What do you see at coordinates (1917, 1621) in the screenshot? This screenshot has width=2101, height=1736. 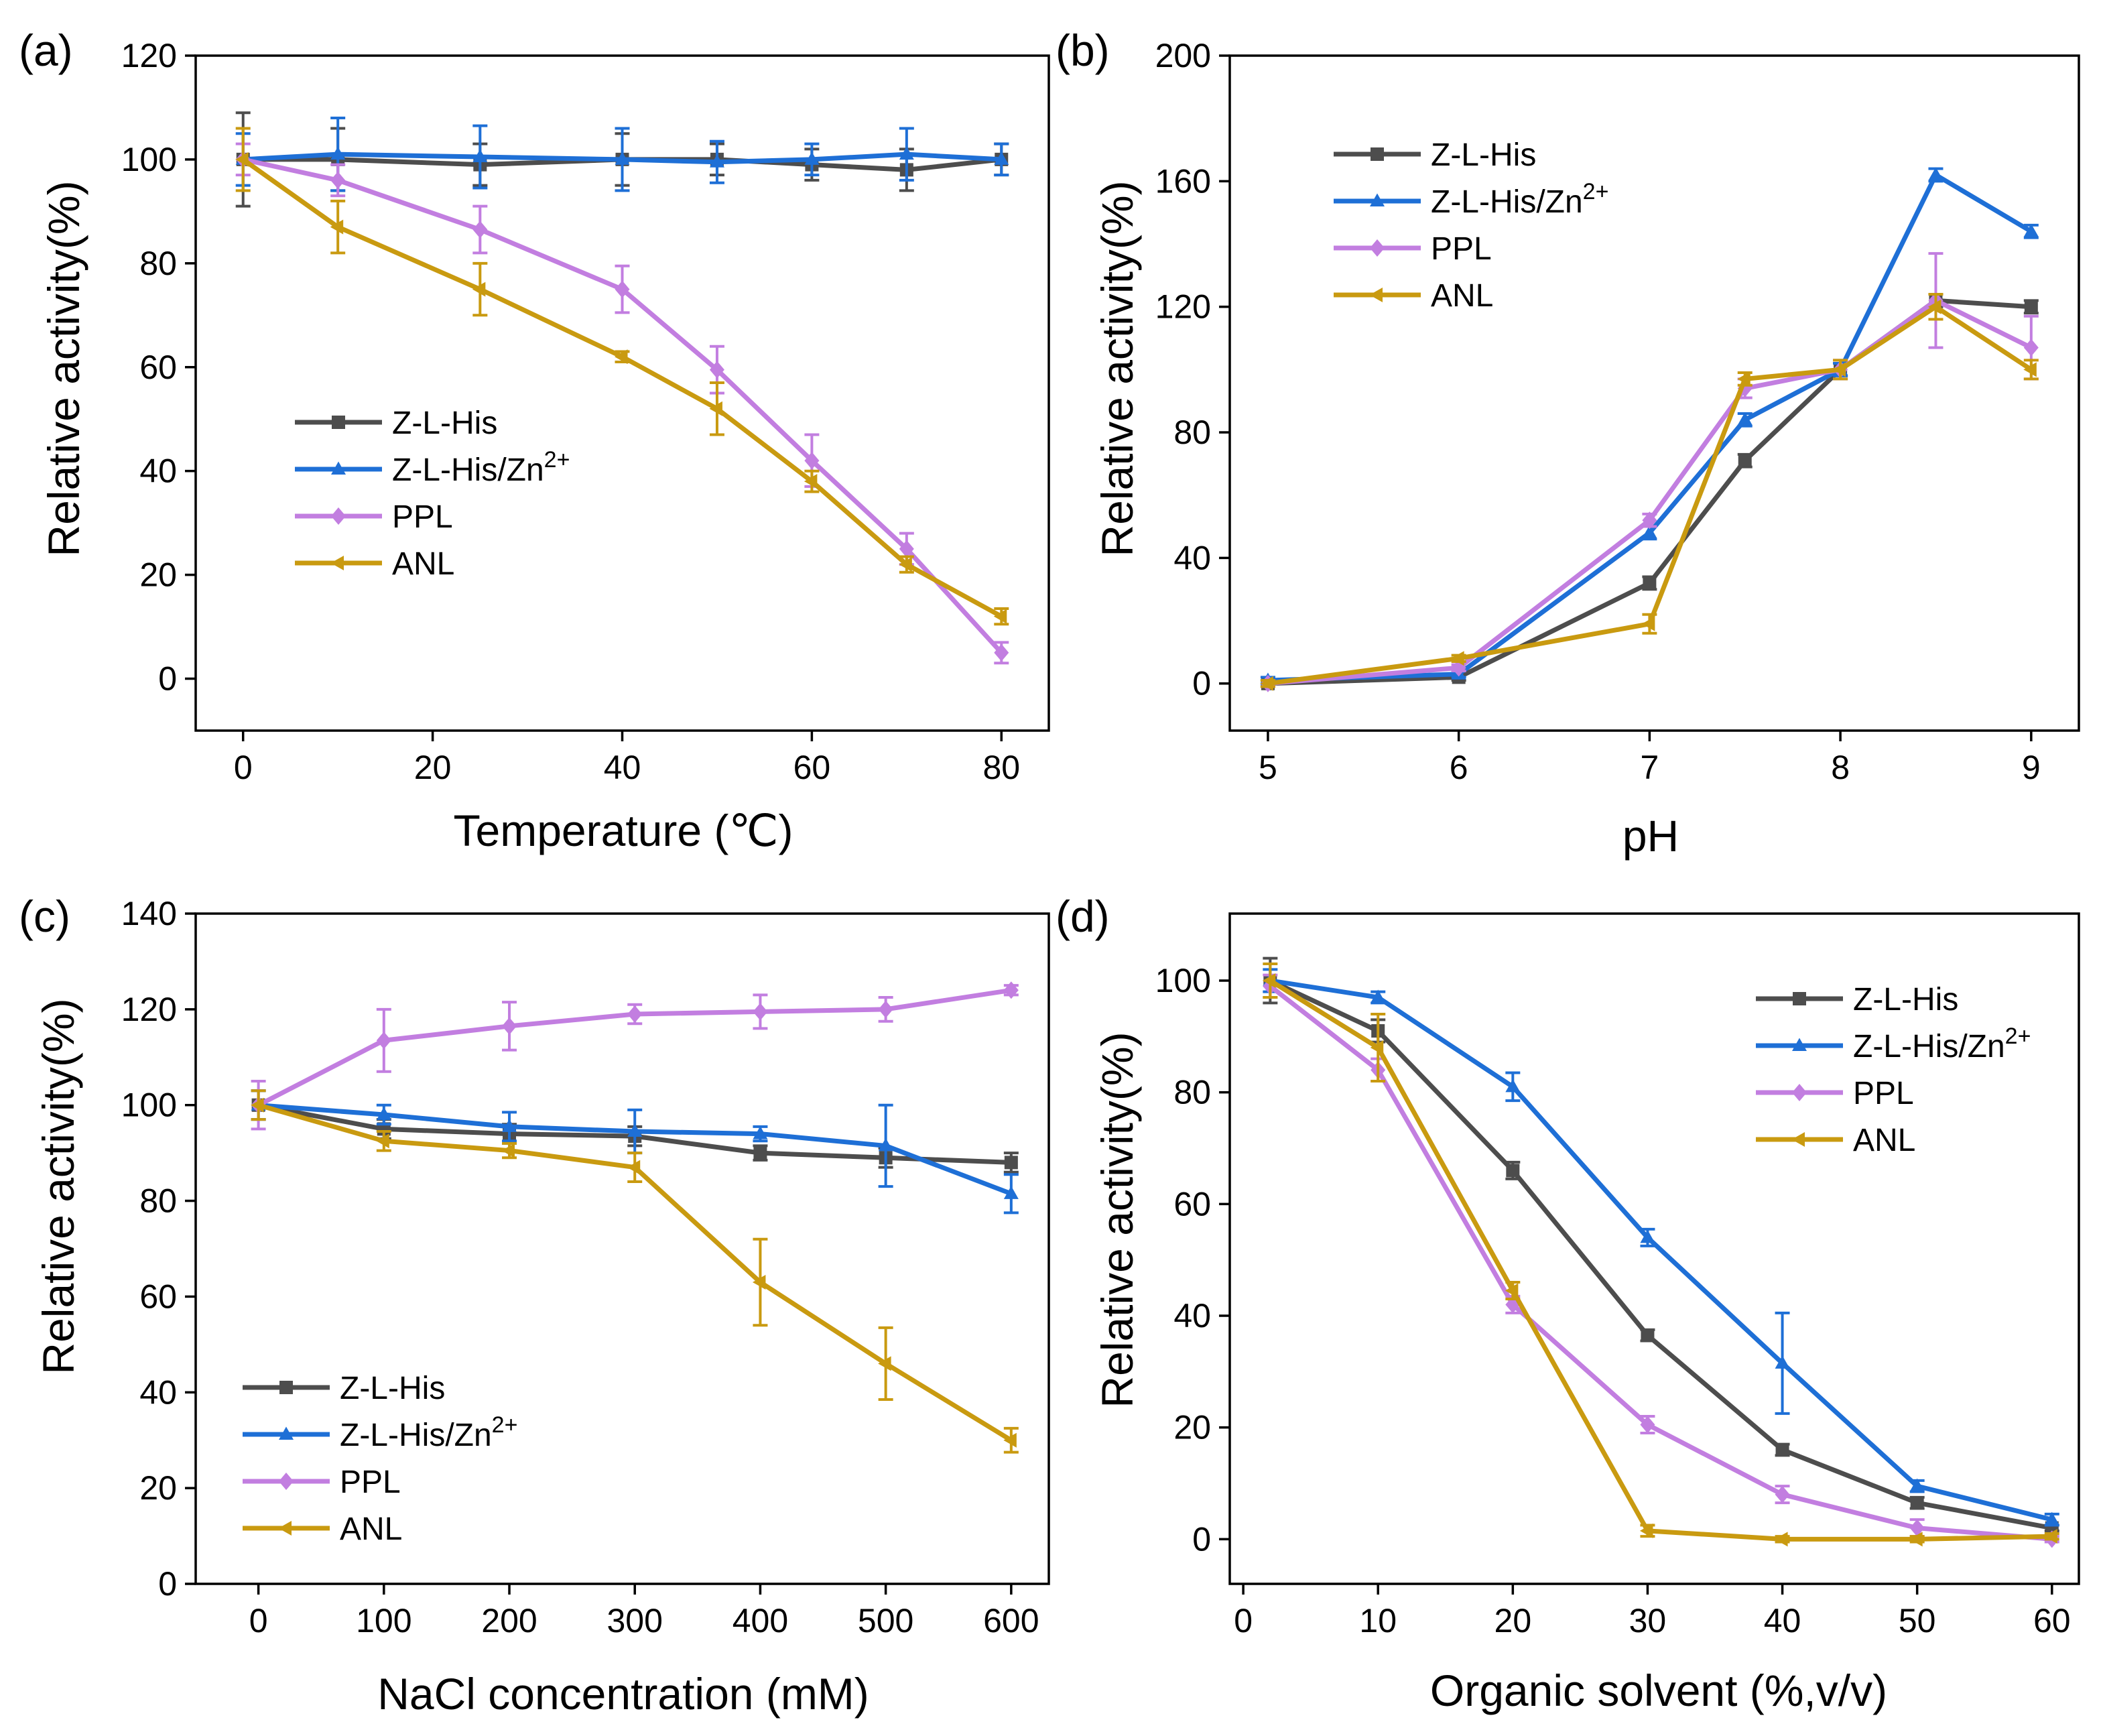 I see `x-tick-label: 50` at bounding box center [1917, 1621].